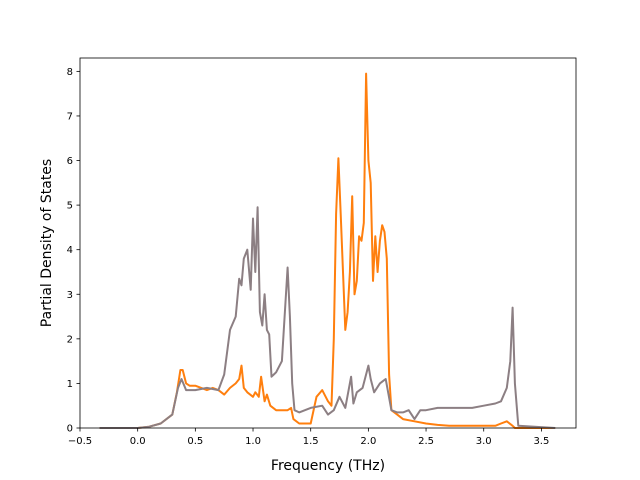 The image size is (640, 480). What do you see at coordinates (138, 441) in the screenshot?
I see `x-tick-label: 0.0` at bounding box center [138, 441].